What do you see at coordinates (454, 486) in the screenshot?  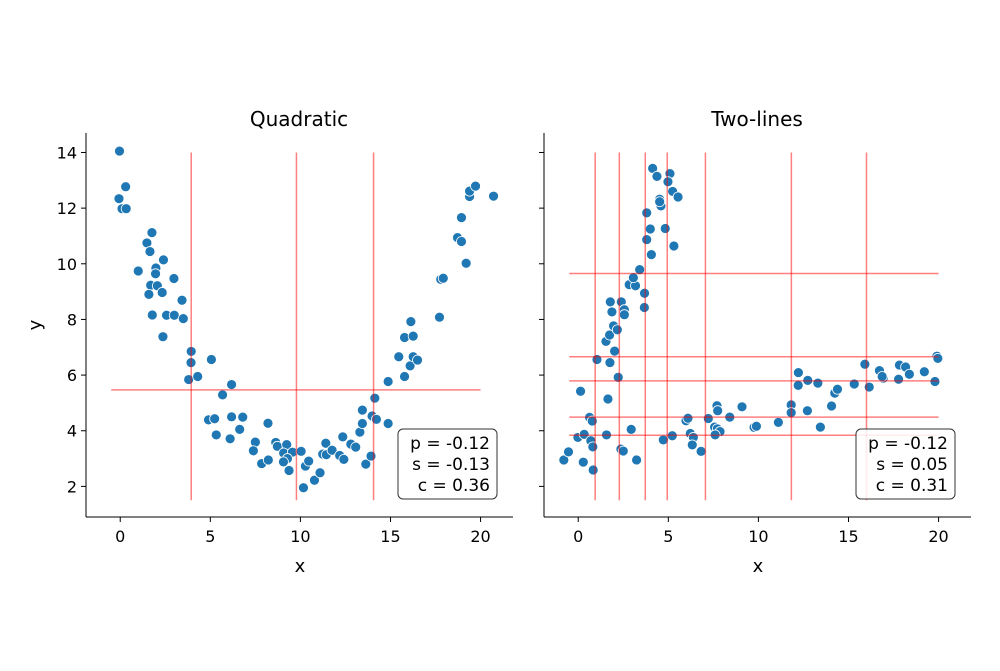 I see `stats-line: c = 0.36` at bounding box center [454, 486].